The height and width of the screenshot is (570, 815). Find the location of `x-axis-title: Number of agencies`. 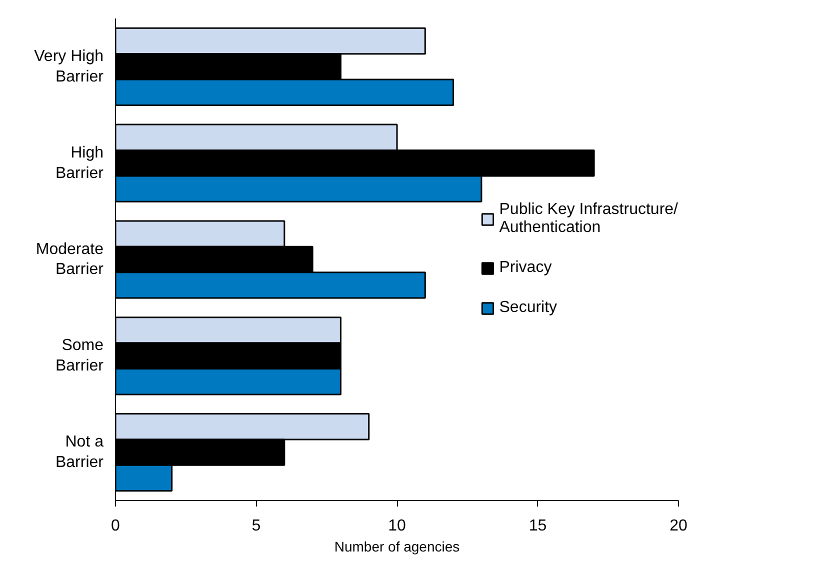

x-axis-title: Number of agencies is located at coordinates (397, 546).